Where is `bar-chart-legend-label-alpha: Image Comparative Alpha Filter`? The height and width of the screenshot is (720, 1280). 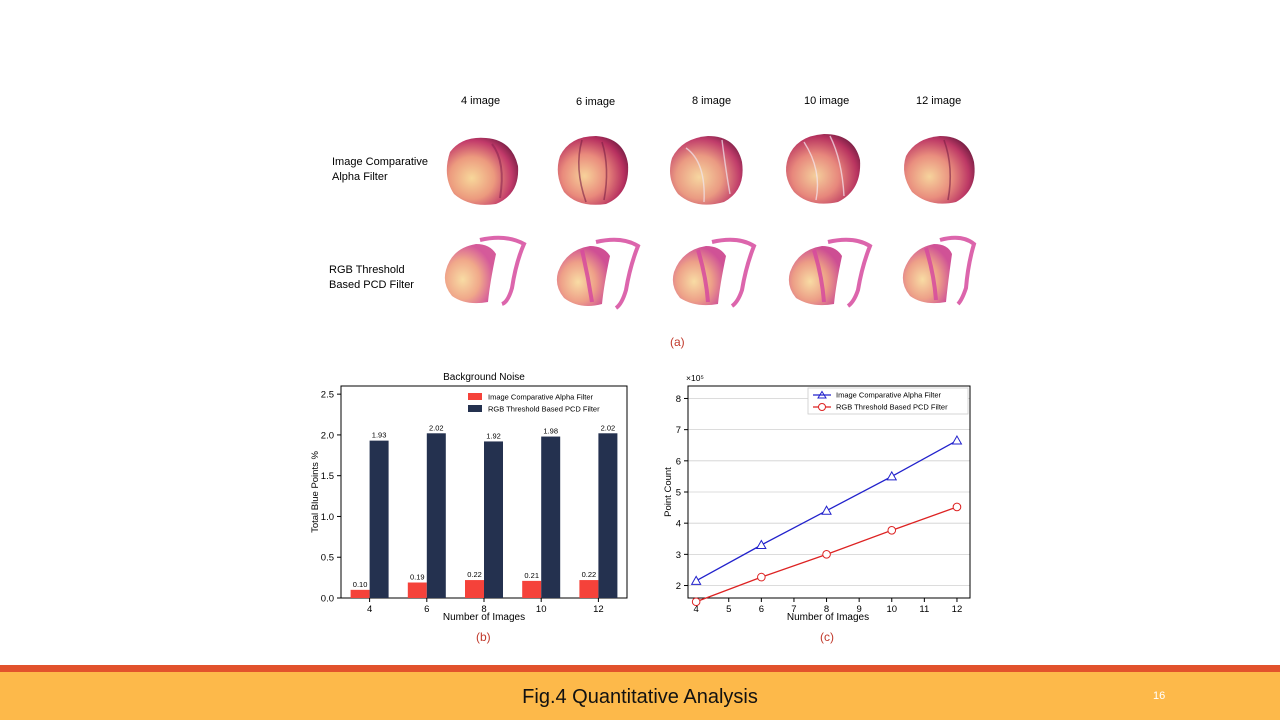 bar-chart-legend-label-alpha: Image Comparative Alpha Filter is located at coordinates (541, 397).